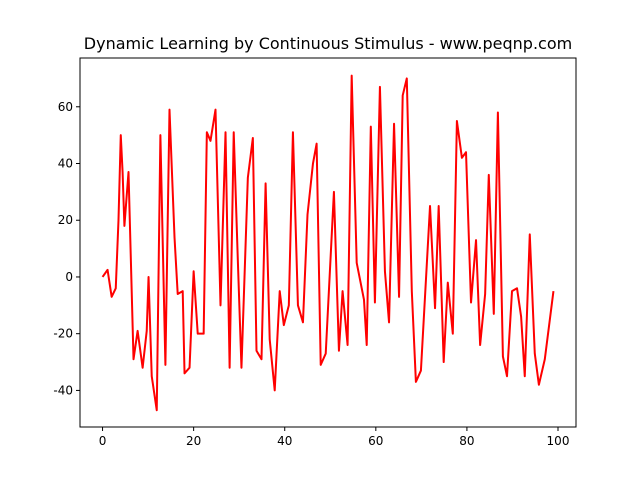  Describe the element at coordinates (63, 334) in the screenshot. I see `y-tick-label: -20` at that location.